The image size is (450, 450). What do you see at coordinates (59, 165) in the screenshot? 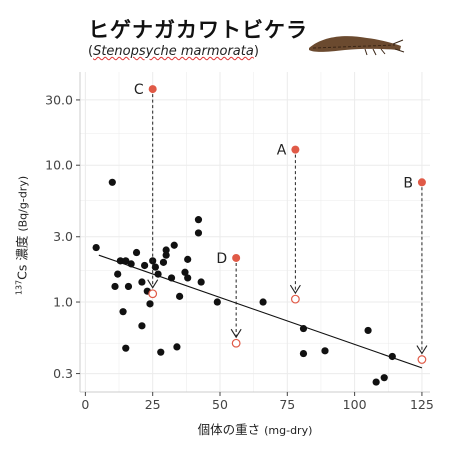
I see `y-tick-label: 10.0` at bounding box center [59, 165].